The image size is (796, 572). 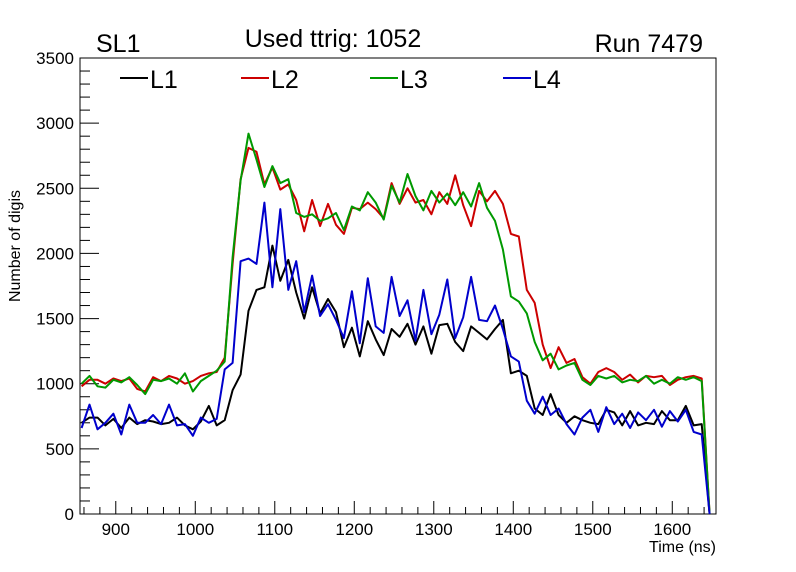 I want to click on x-tick-label: 1100, so click(x=274, y=529).